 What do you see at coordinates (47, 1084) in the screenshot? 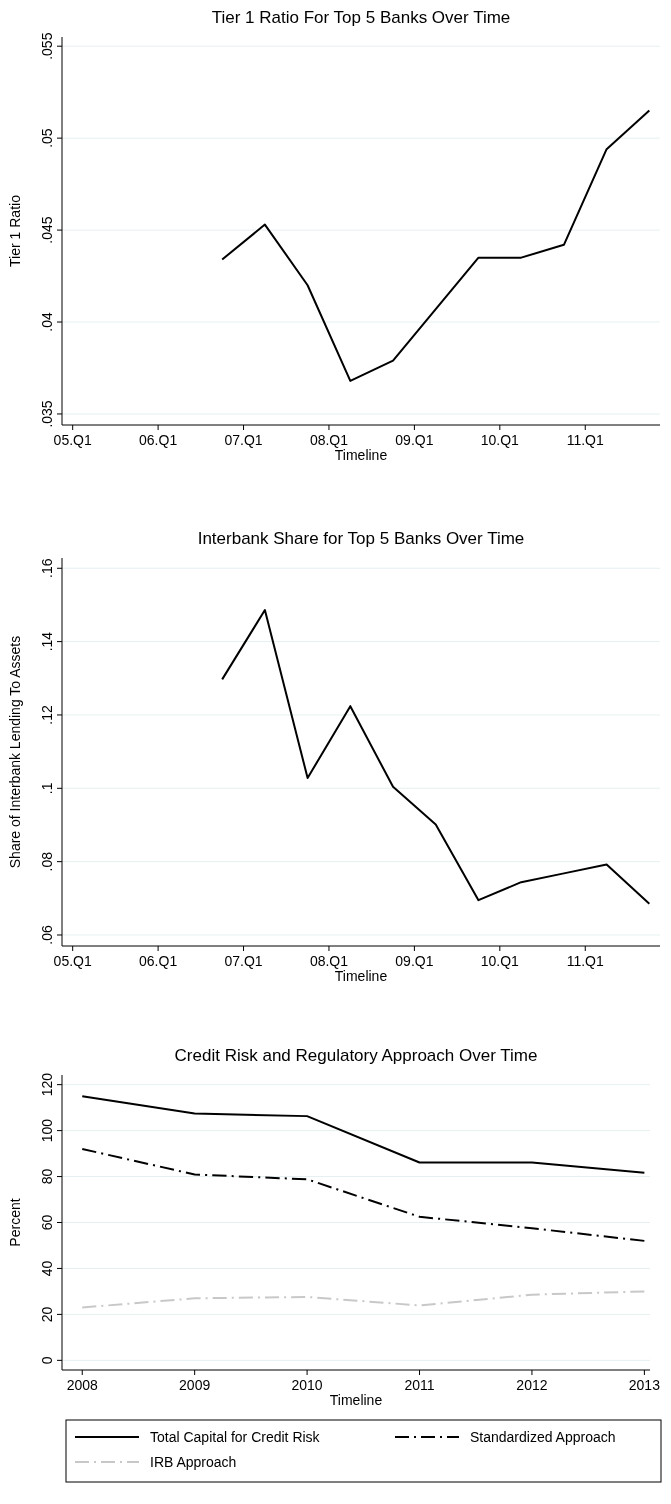
I see `y-tick-label: 120` at bounding box center [47, 1084].